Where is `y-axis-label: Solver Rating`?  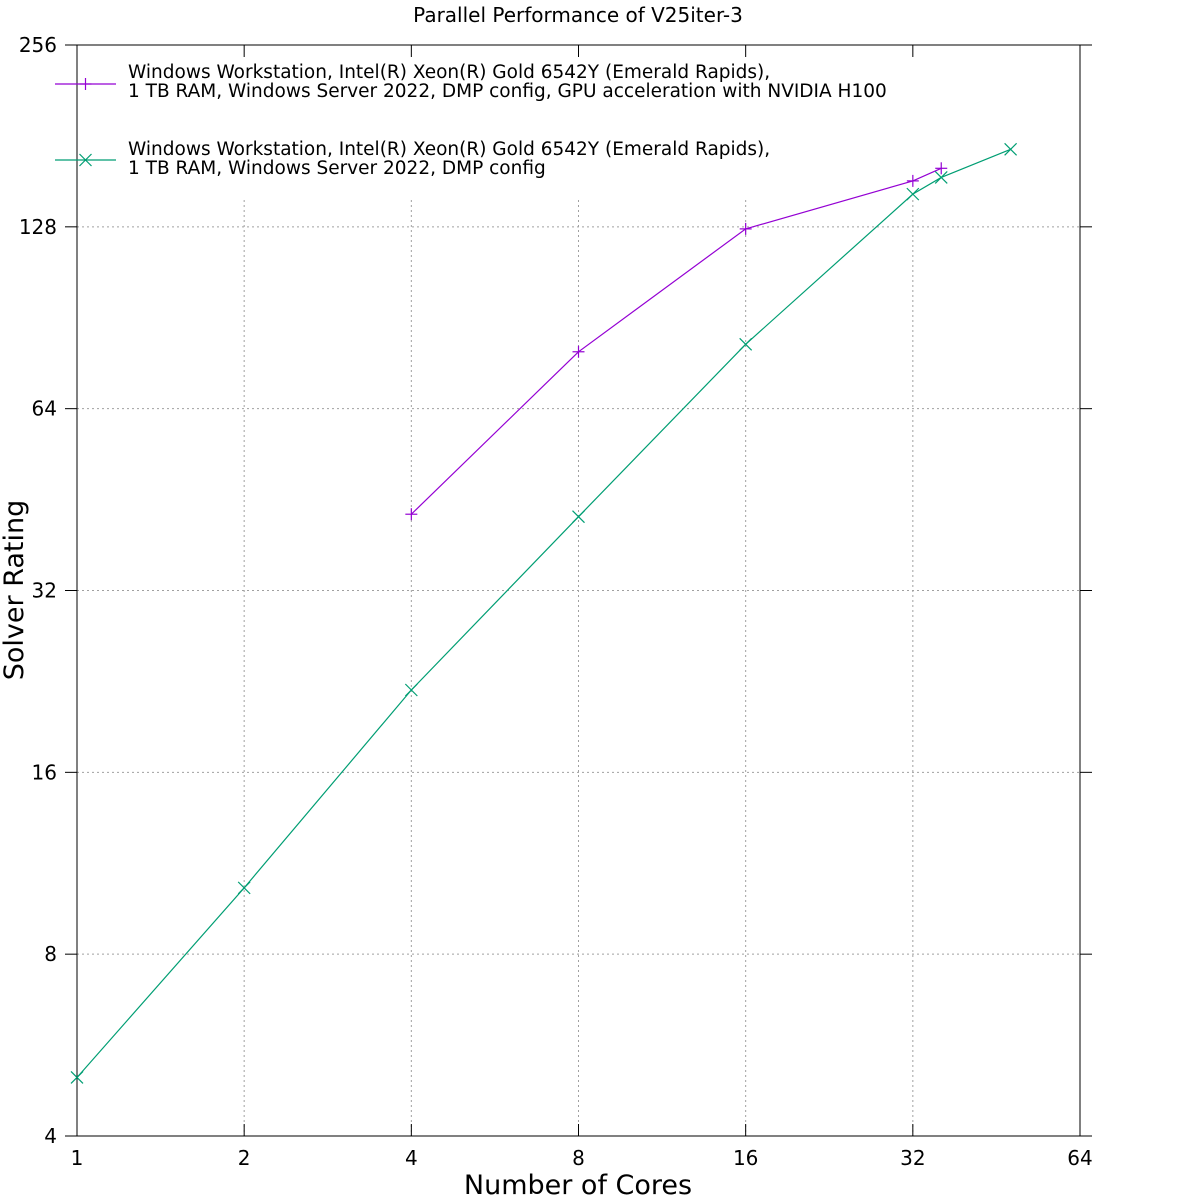 y-axis-label: Solver Rating is located at coordinates (15, 590).